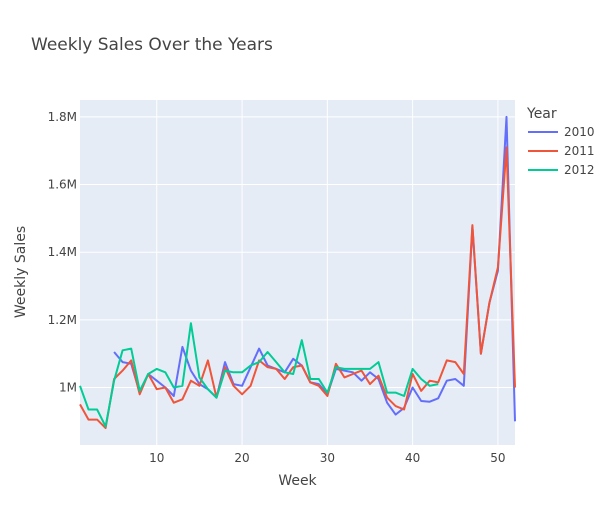 The height and width of the screenshot is (528, 612). What do you see at coordinates (156, 458) in the screenshot?
I see `x-tick-label: 10` at bounding box center [156, 458].